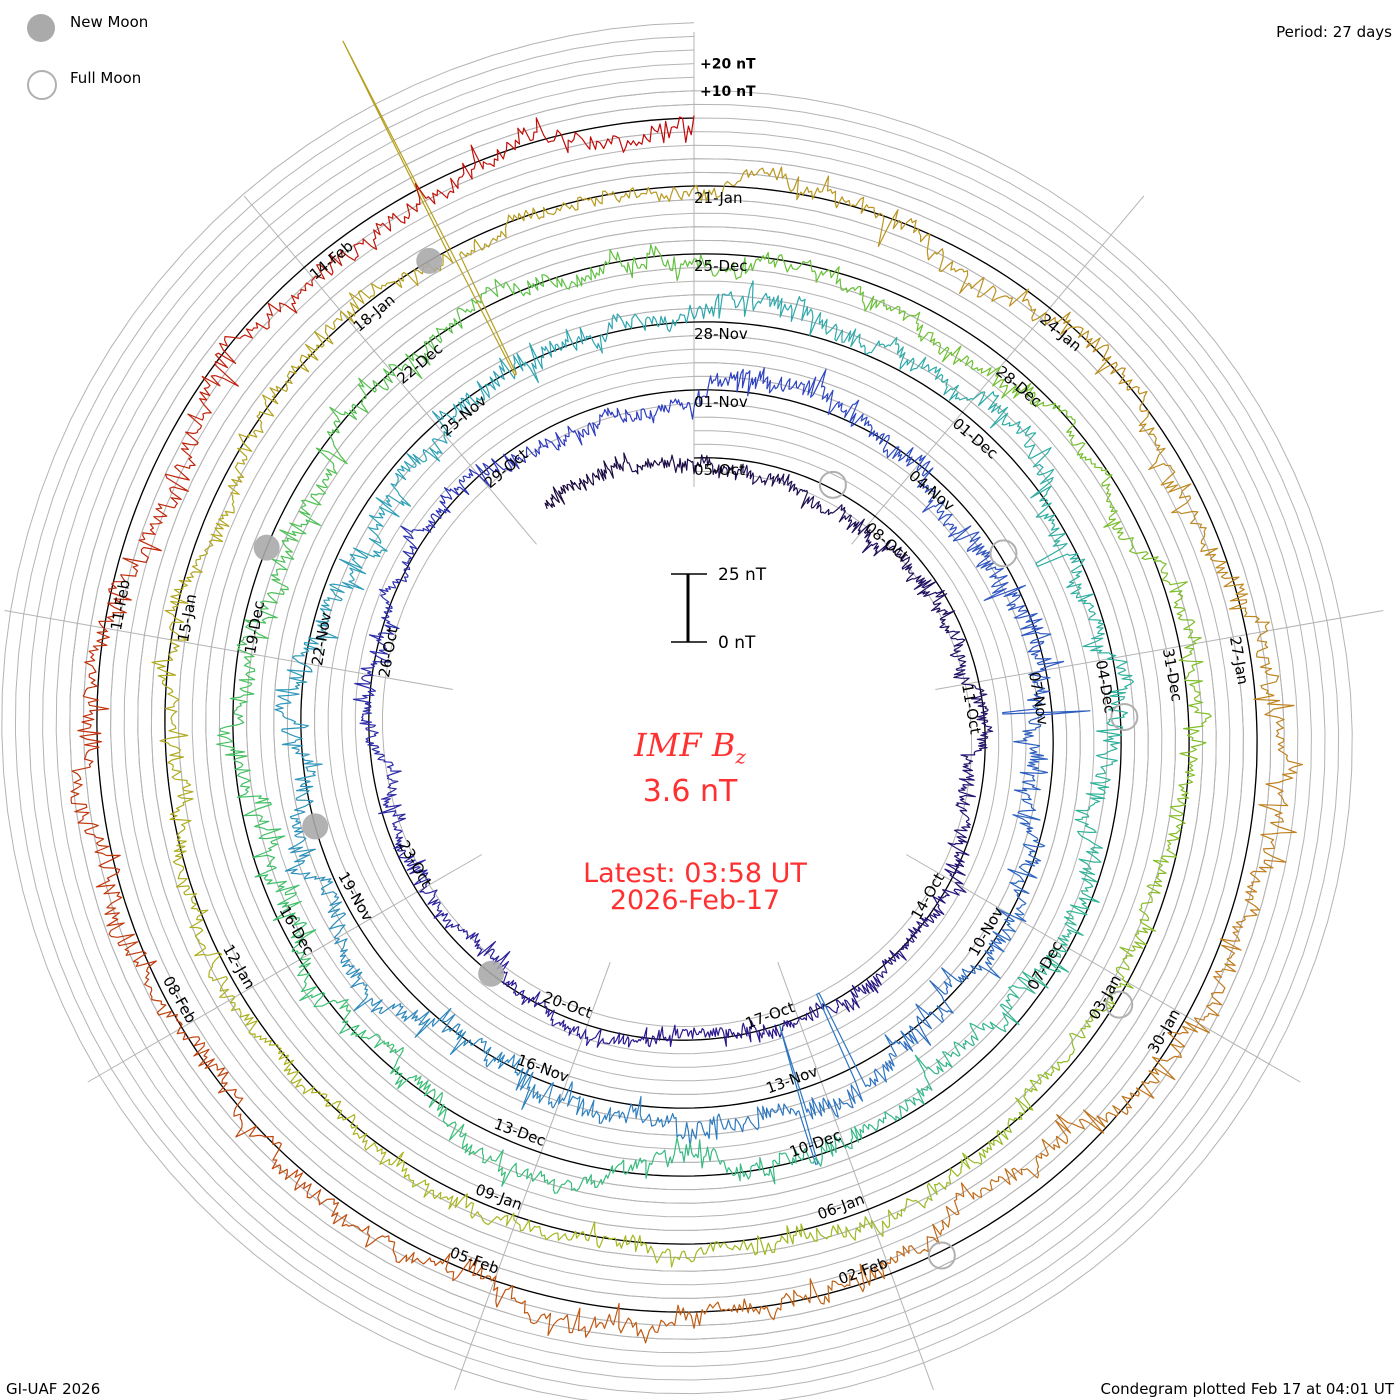  Describe the element at coordinates (719, 609) in the screenshot. I see `scale-bar: 25 nT 0 nT` at that location.